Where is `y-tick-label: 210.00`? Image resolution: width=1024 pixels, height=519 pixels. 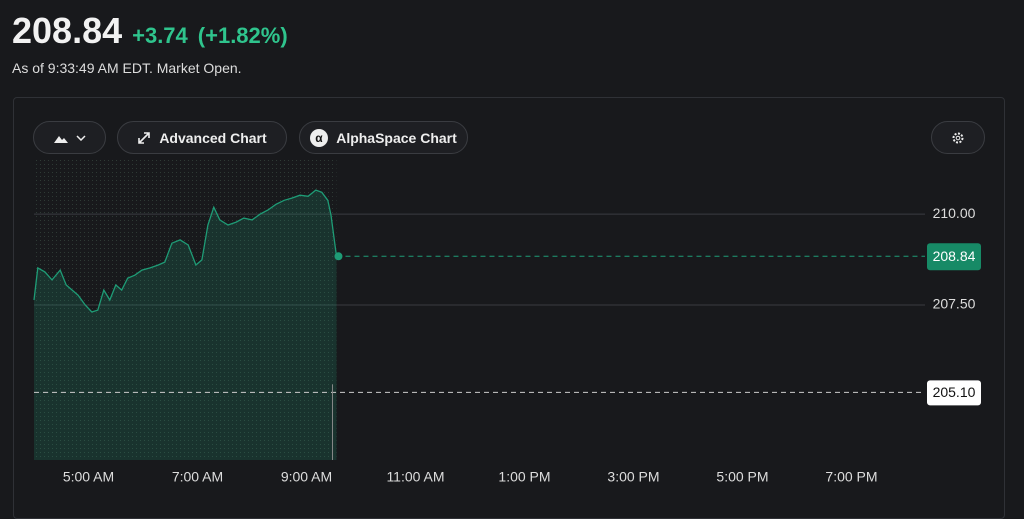 y-tick-label: 210.00 is located at coordinates (954, 213).